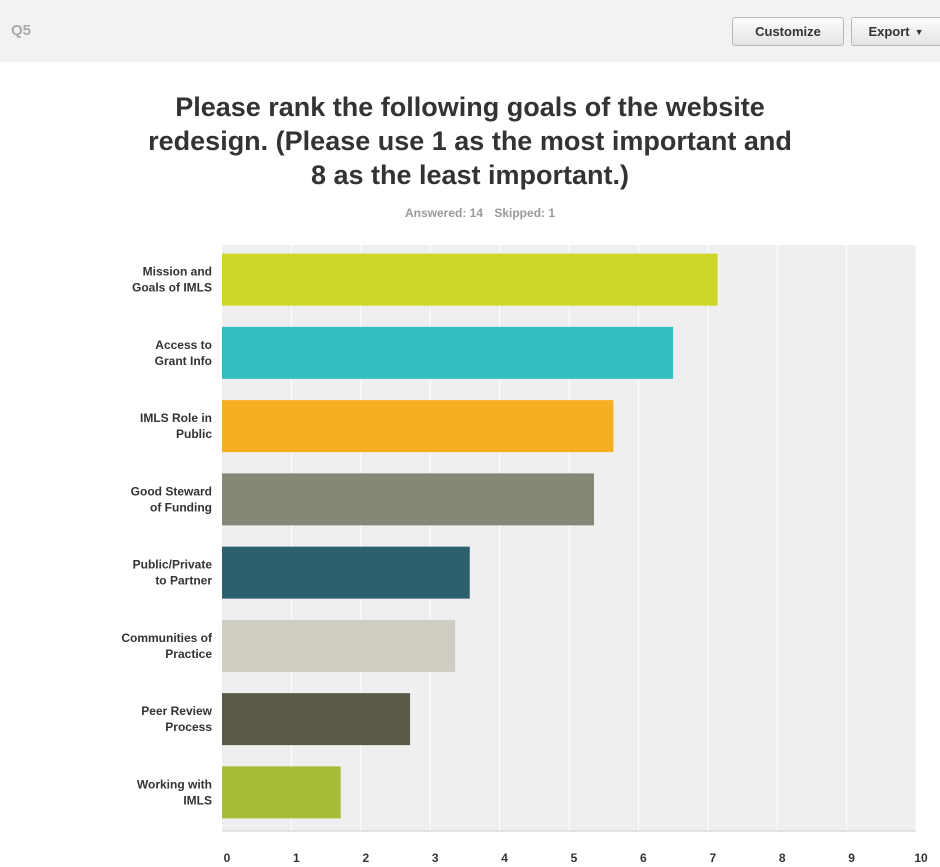 The height and width of the screenshot is (867, 940). What do you see at coordinates (171, 491) in the screenshot?
I see `category-label: Good Steward` at bounding box center [171, 491].